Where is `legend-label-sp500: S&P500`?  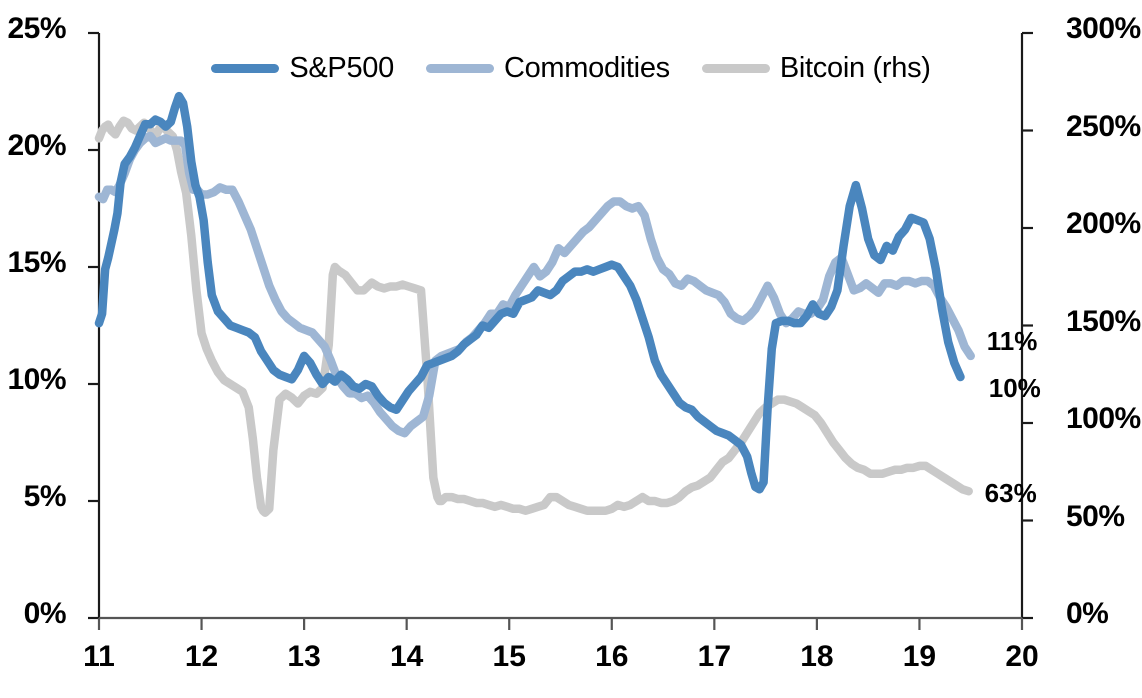
legend-label-sp500: S&P500 is located at coordinates (341, 68).